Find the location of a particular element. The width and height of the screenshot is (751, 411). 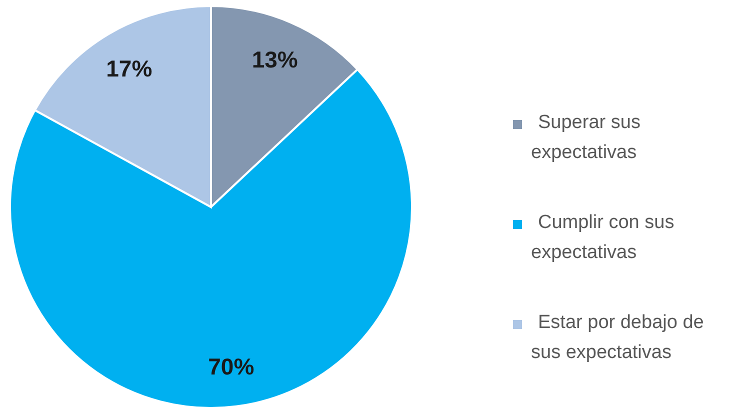

legend-label: Estar por debajo de sus expectativas is located at coordinates (617, 337).